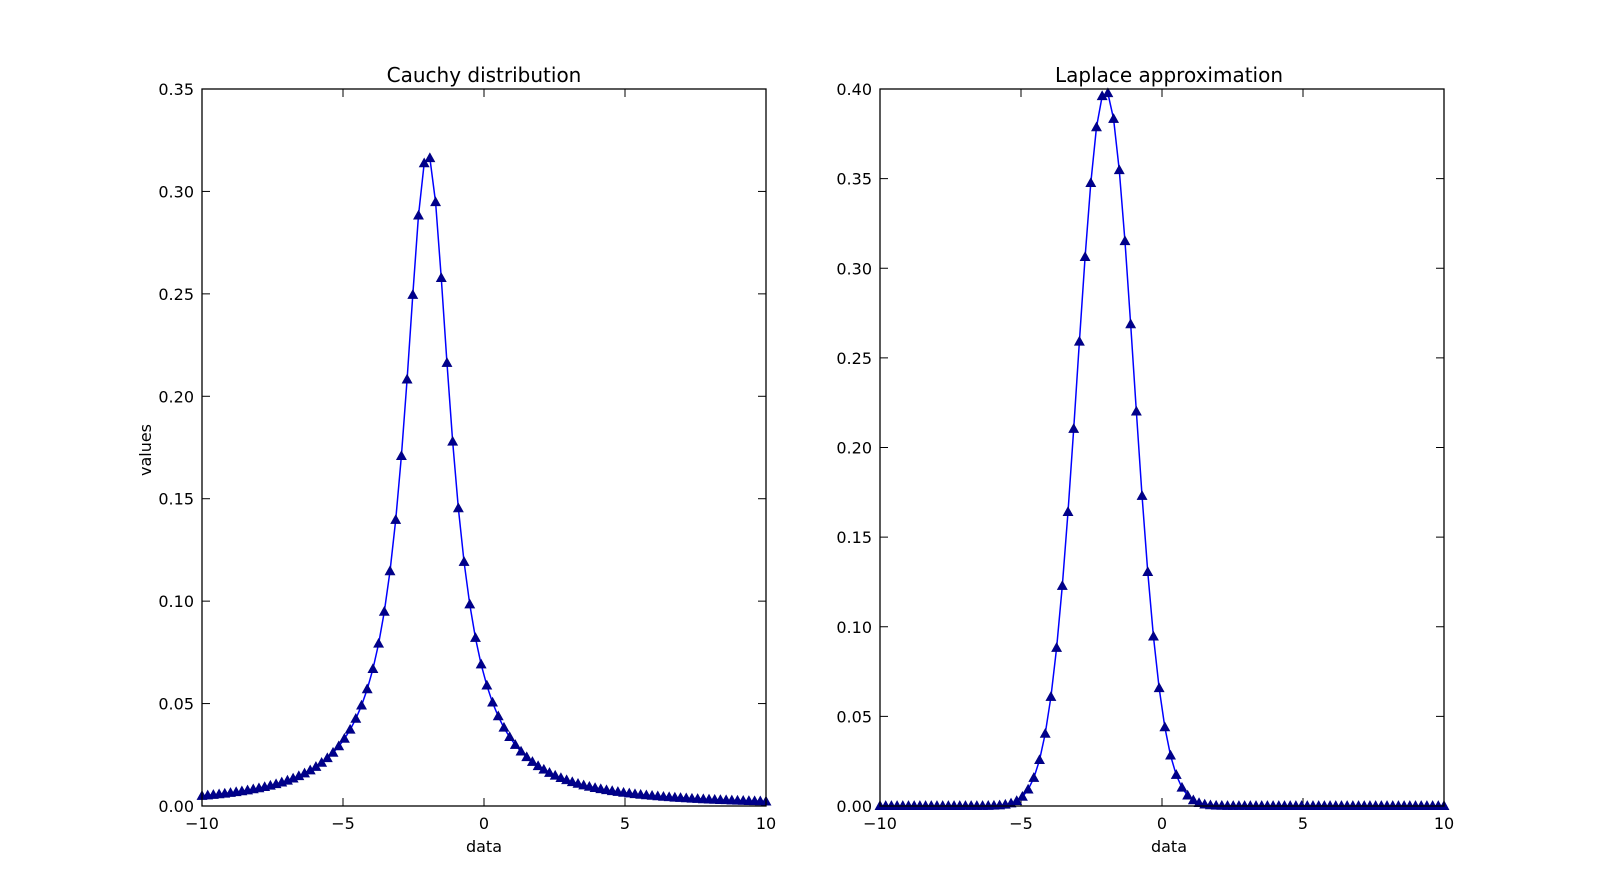  I want to click on cauchy-x-tick-label: −10, so click(202, 823).